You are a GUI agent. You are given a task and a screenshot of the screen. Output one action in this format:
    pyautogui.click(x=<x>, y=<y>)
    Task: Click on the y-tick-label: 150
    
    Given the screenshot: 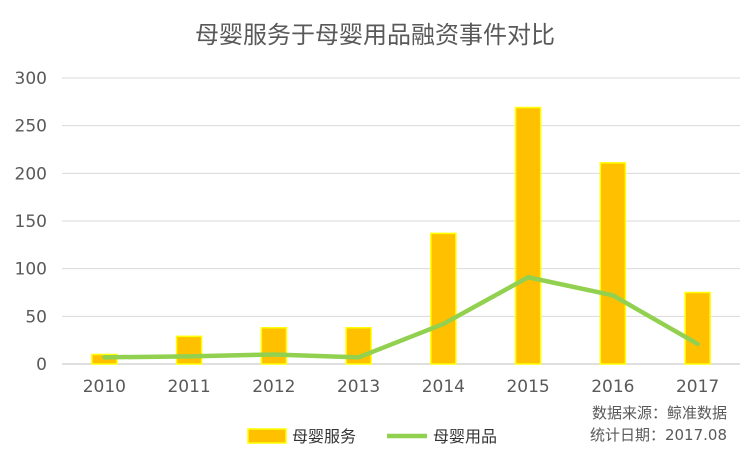 What is the action you would take?
    pyautogui.click(x=31, y=222)
    